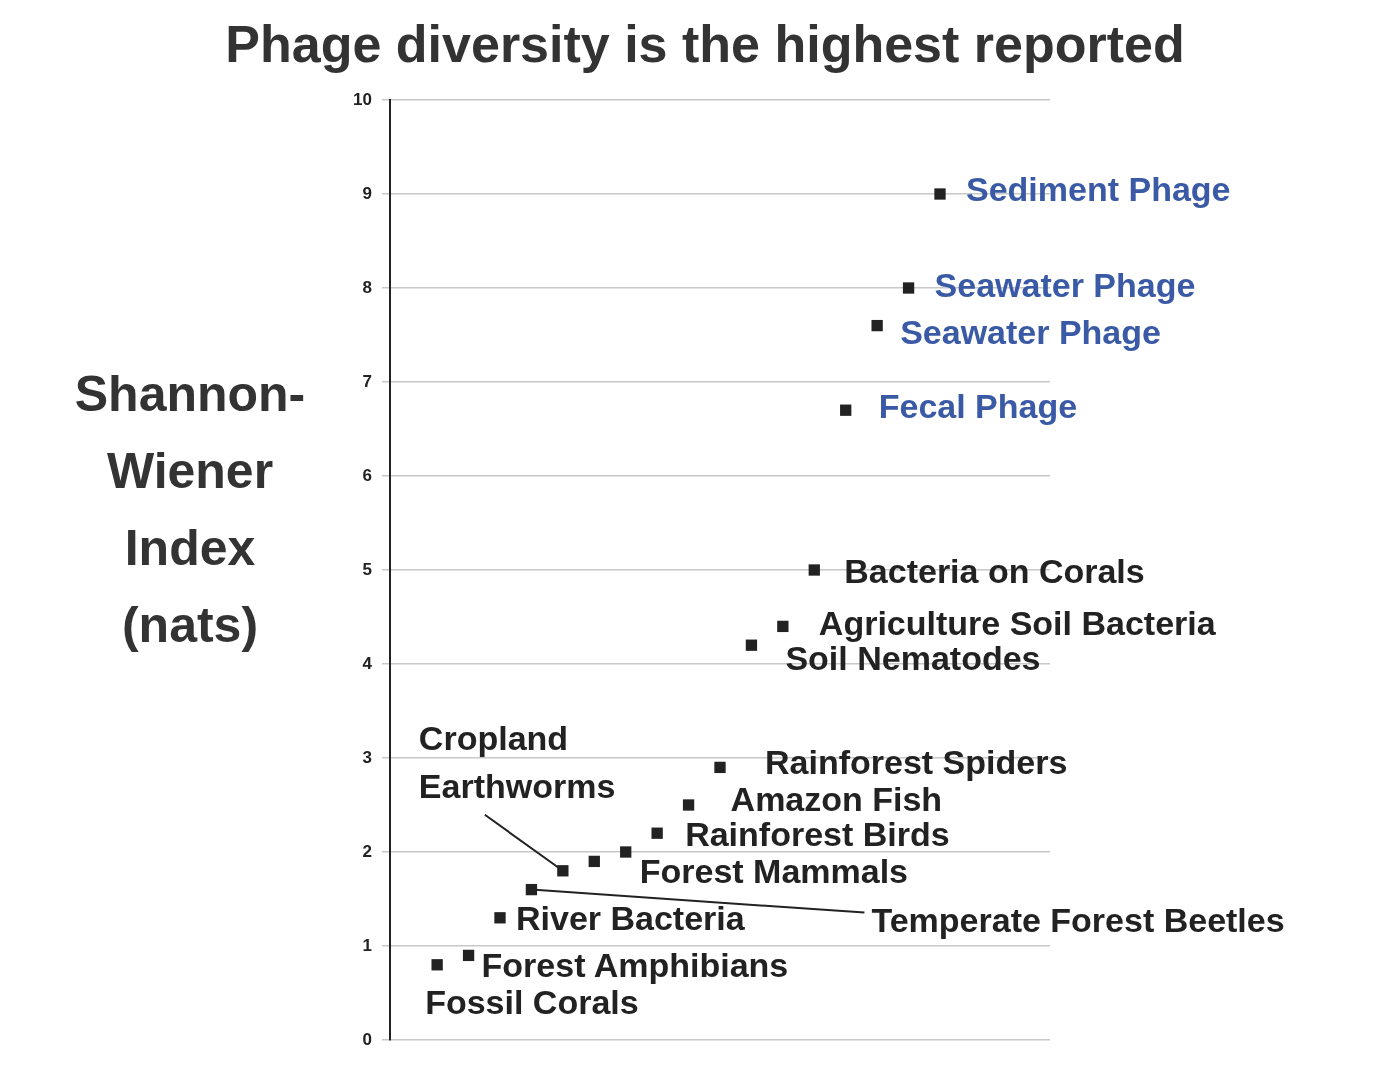  What do you see at coordinates (367, 287) in the screenshot?
I see `y-tick-label: 8` at bounding box center [367, 287].